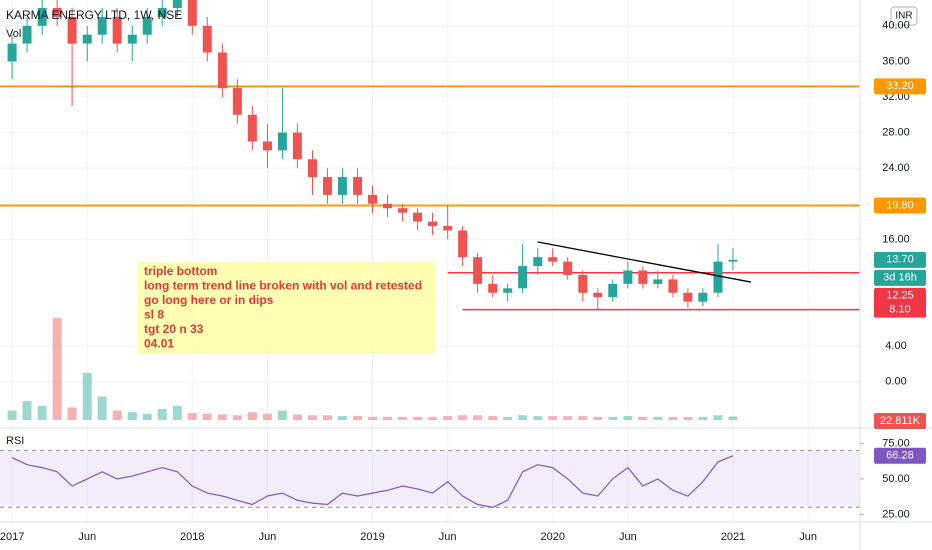 This screenshot has height=550, width=932. Describe the element at coordinates (900, 421) in the screenshot. I see `volume-last-label: 22.811K` at that location.